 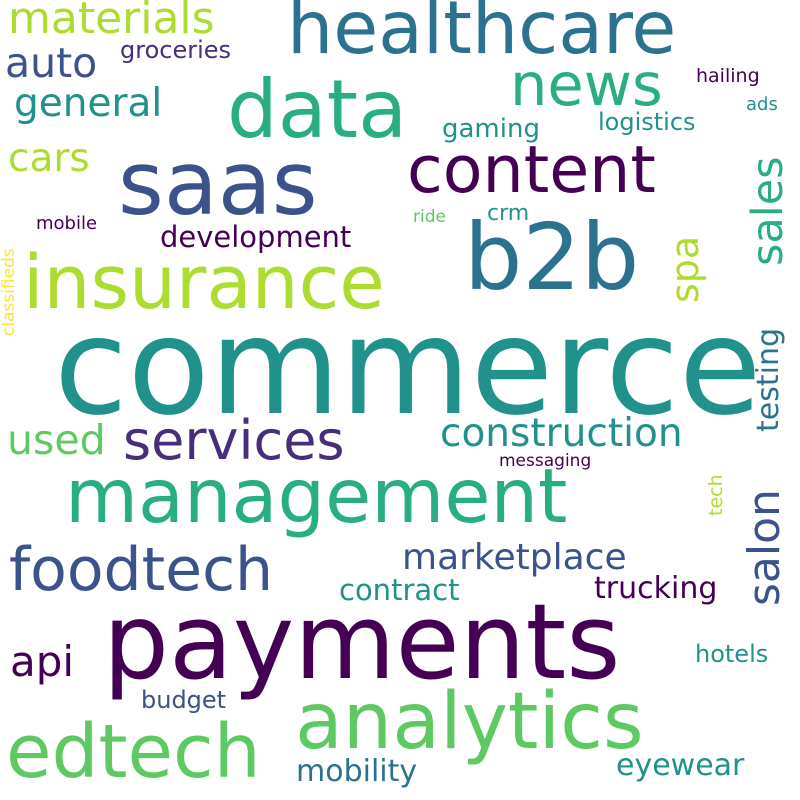 What do you see at coordinates (531, 170) in the screenshot?
I see `word-content: content` at bounding box center [531, 170].